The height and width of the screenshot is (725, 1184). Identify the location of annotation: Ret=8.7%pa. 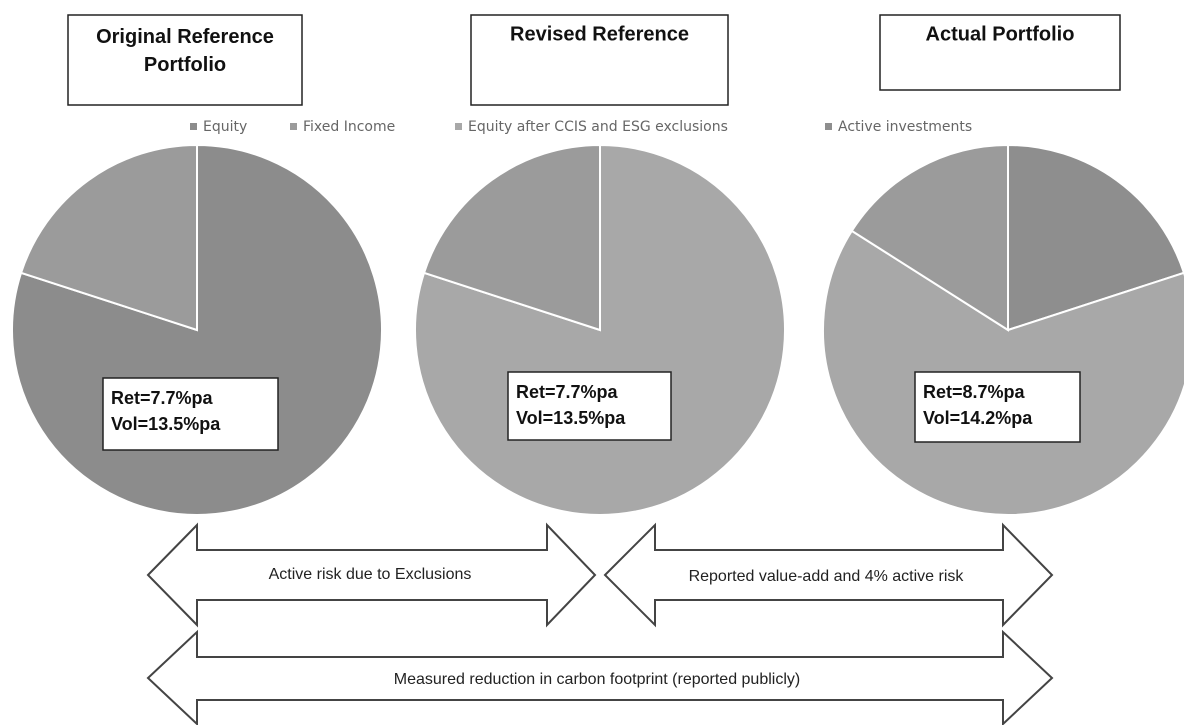
(974, 392).